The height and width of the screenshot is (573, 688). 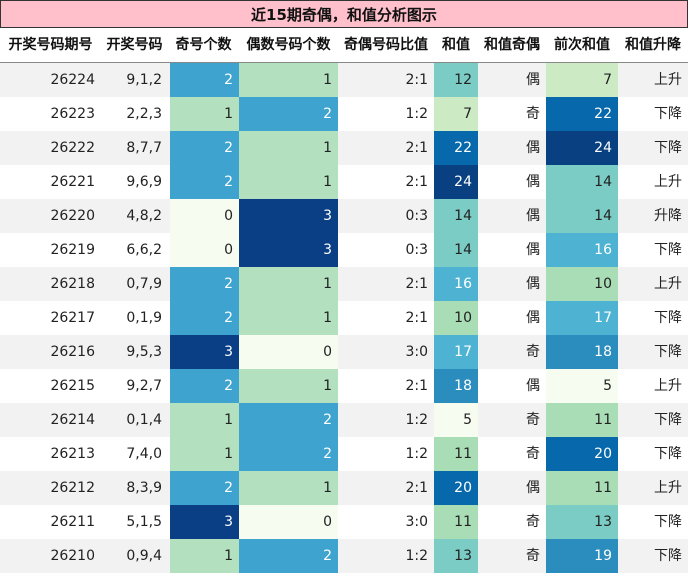 What do you see at coordinates (582, 148) in the screenshot?
I see `cell-prev-sum: 24` at bounding box center [582, 148].